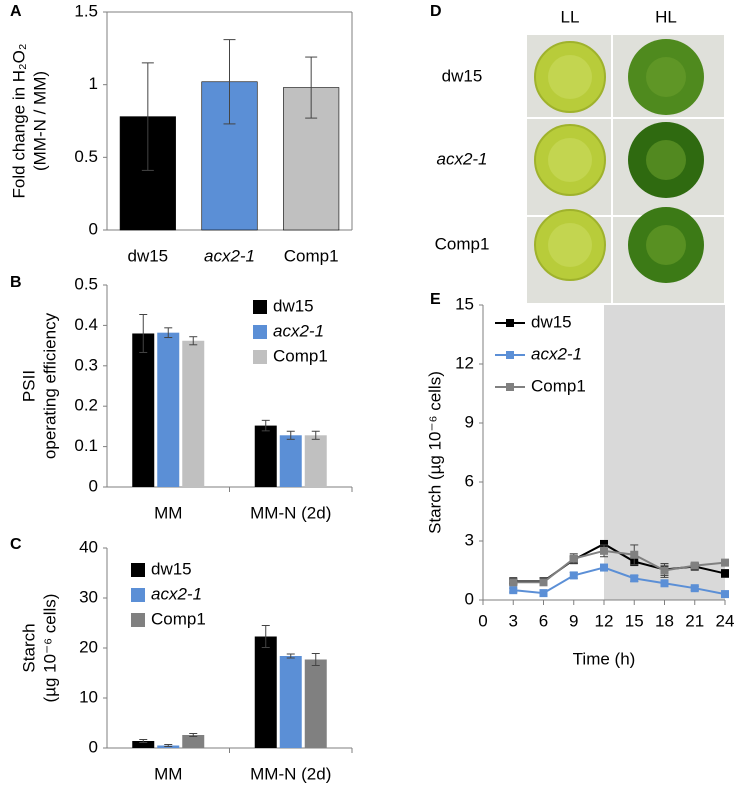 The width and height of the screenshot is (742, 788). Describe the element at coordinates (16, 282) in the screenshot. I see `panel-label: B` at that location.